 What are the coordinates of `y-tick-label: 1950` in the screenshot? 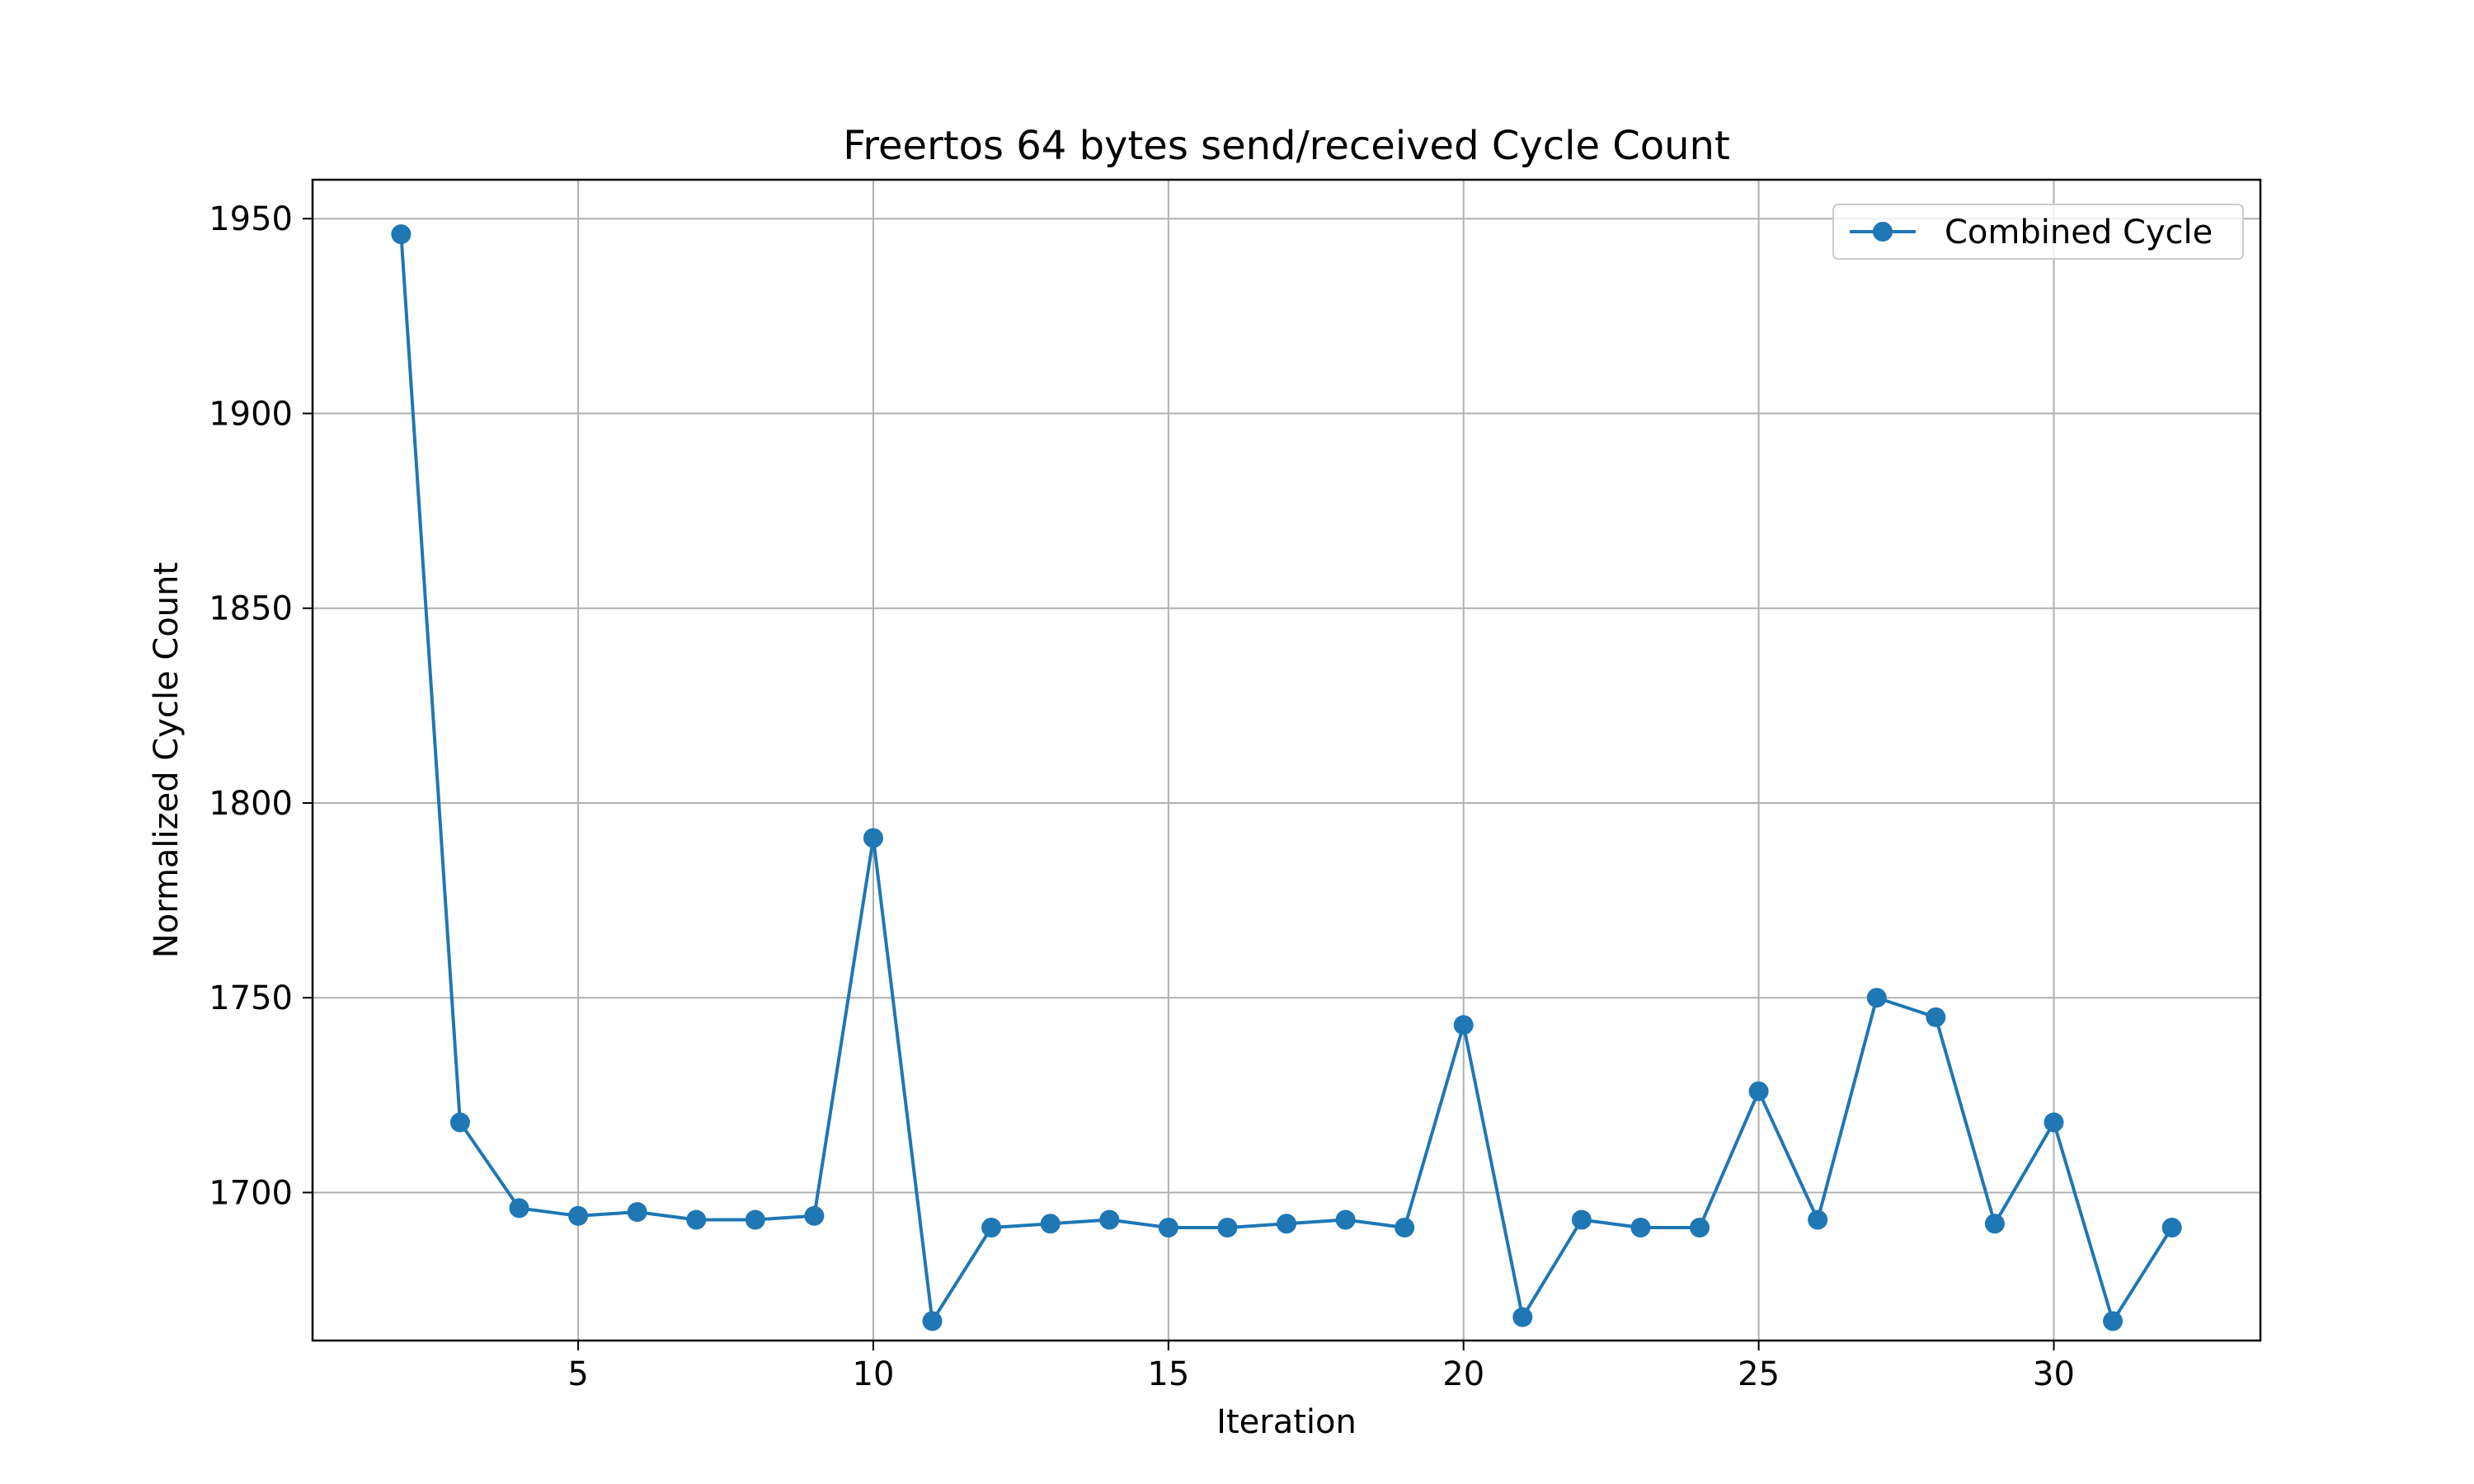 It's located at (251, 219).